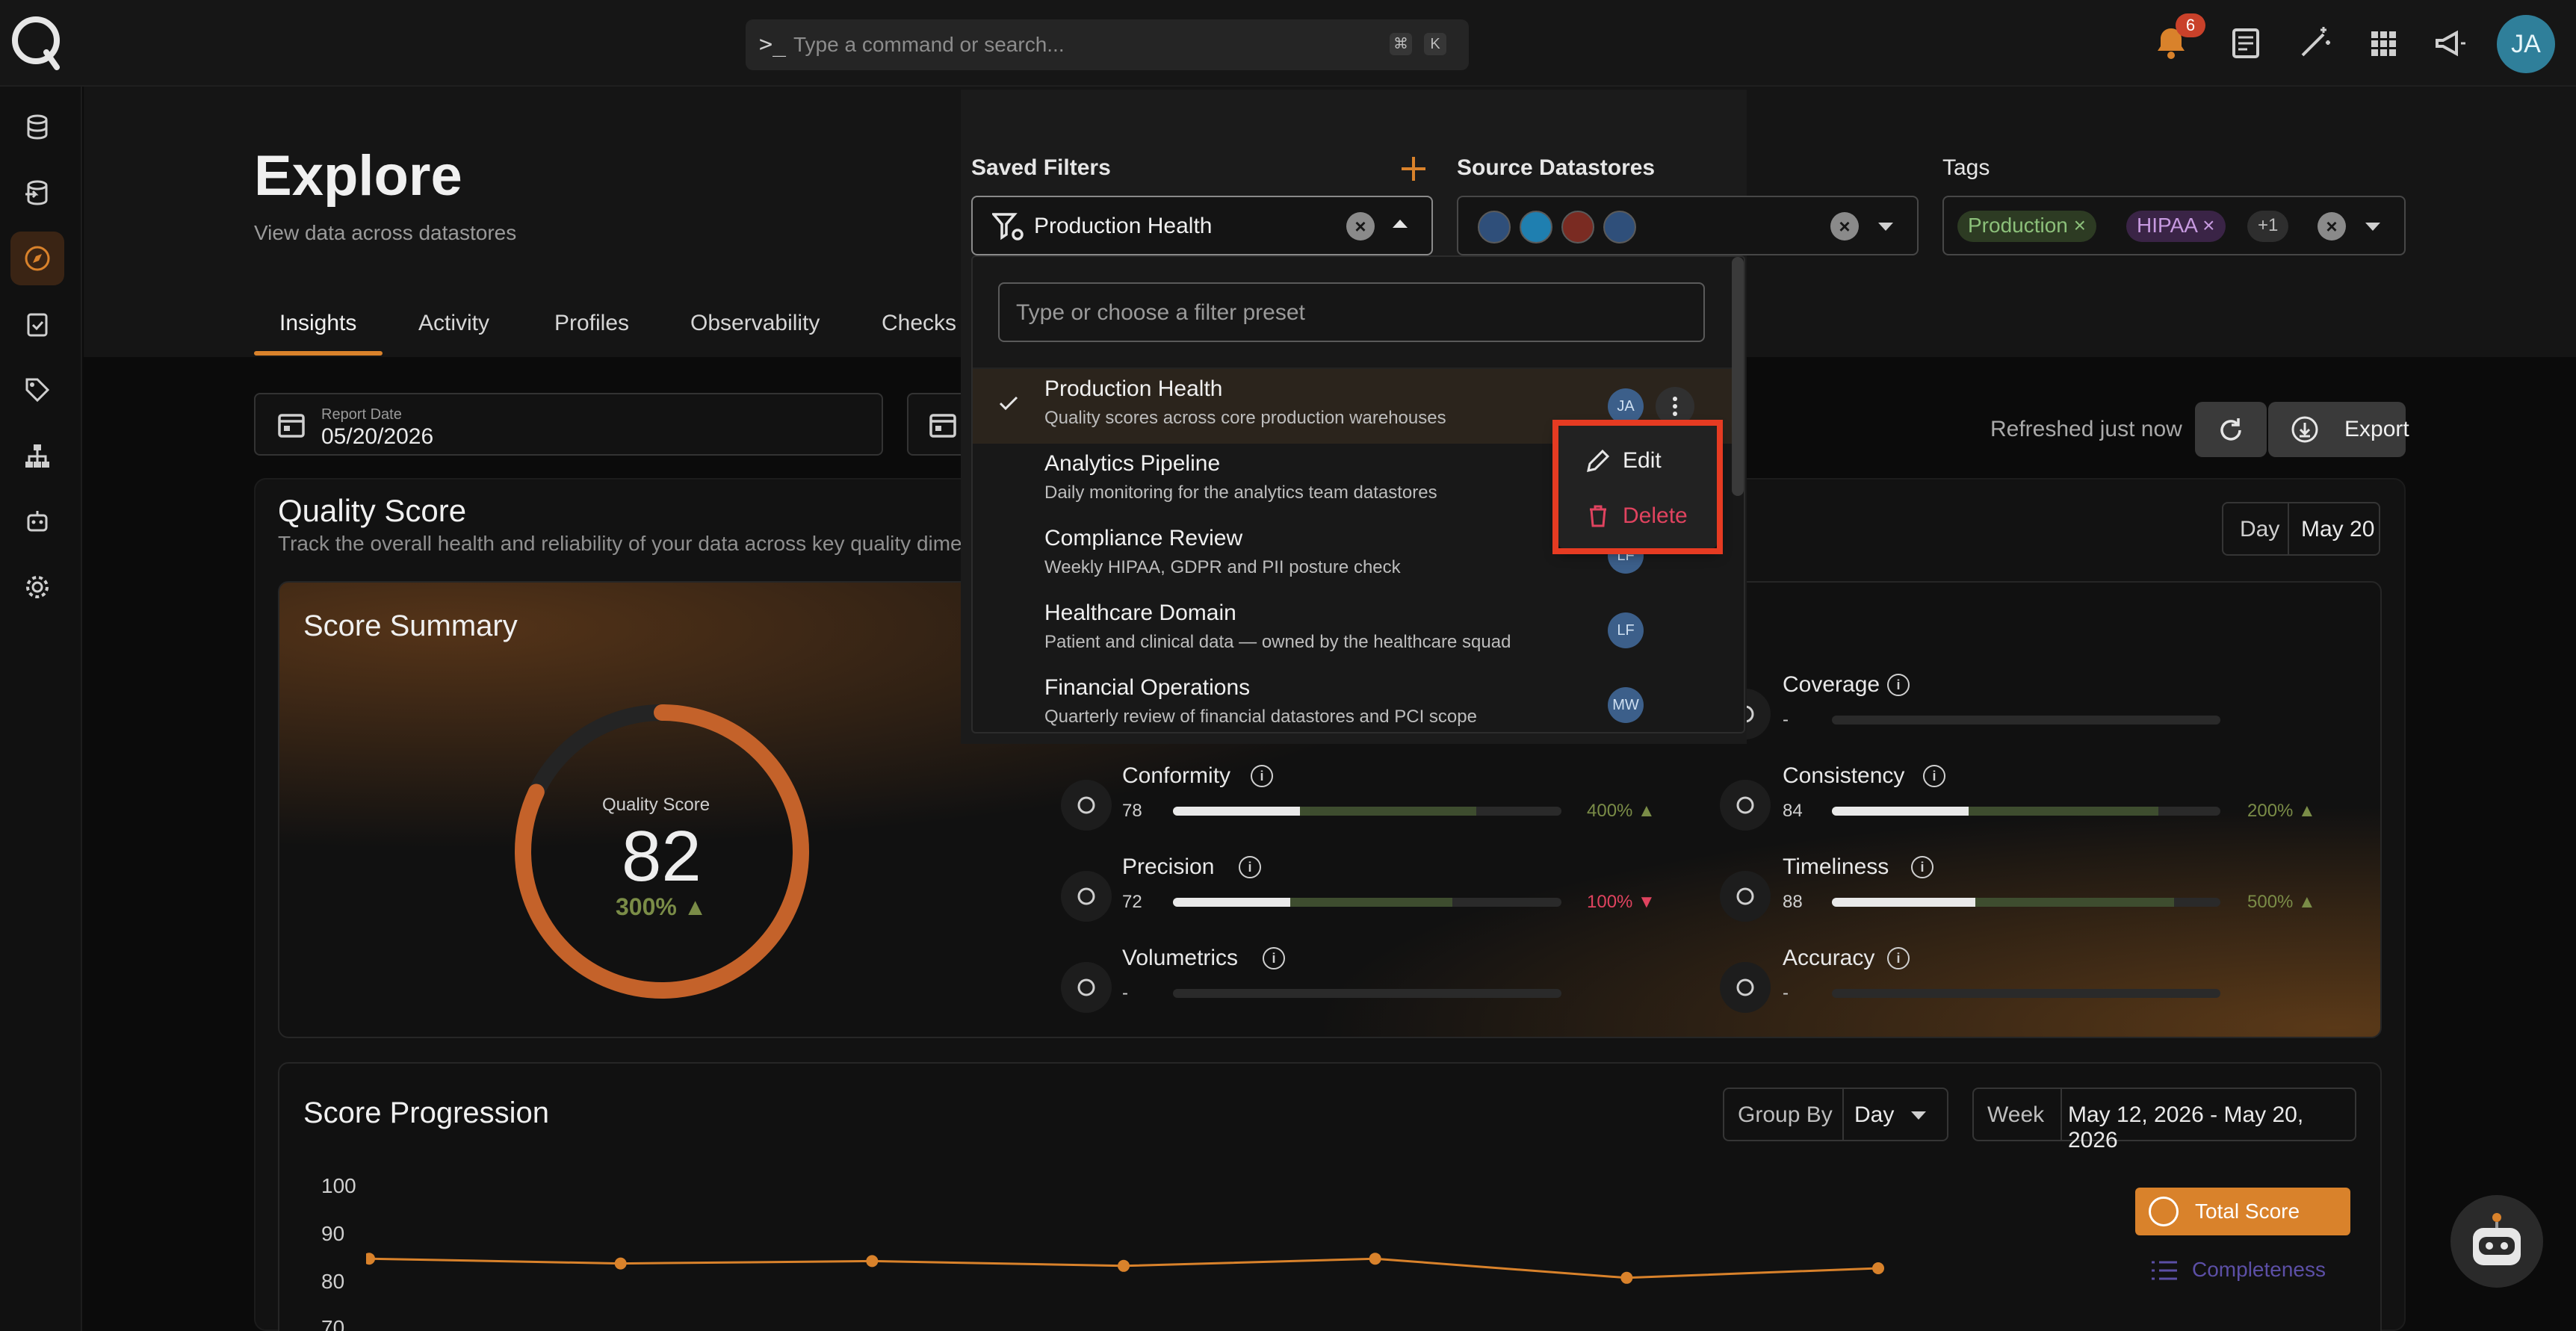 This screenshot has height=1331, width=2576. Describe the element at coordinates (919, 323) in the screenshot. I see `tab-checks: Checks` at that location.